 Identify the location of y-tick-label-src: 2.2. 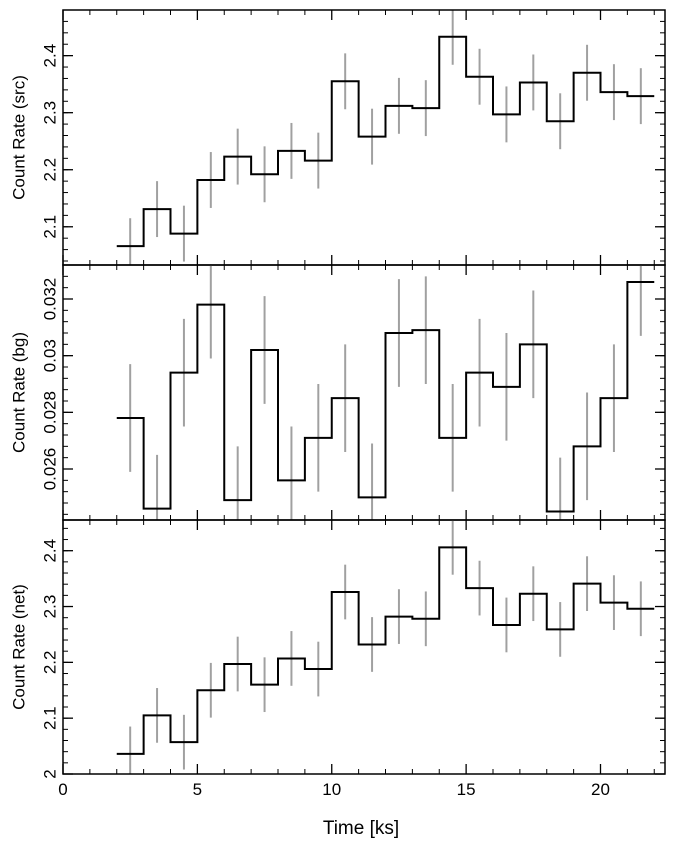
(50, 170).